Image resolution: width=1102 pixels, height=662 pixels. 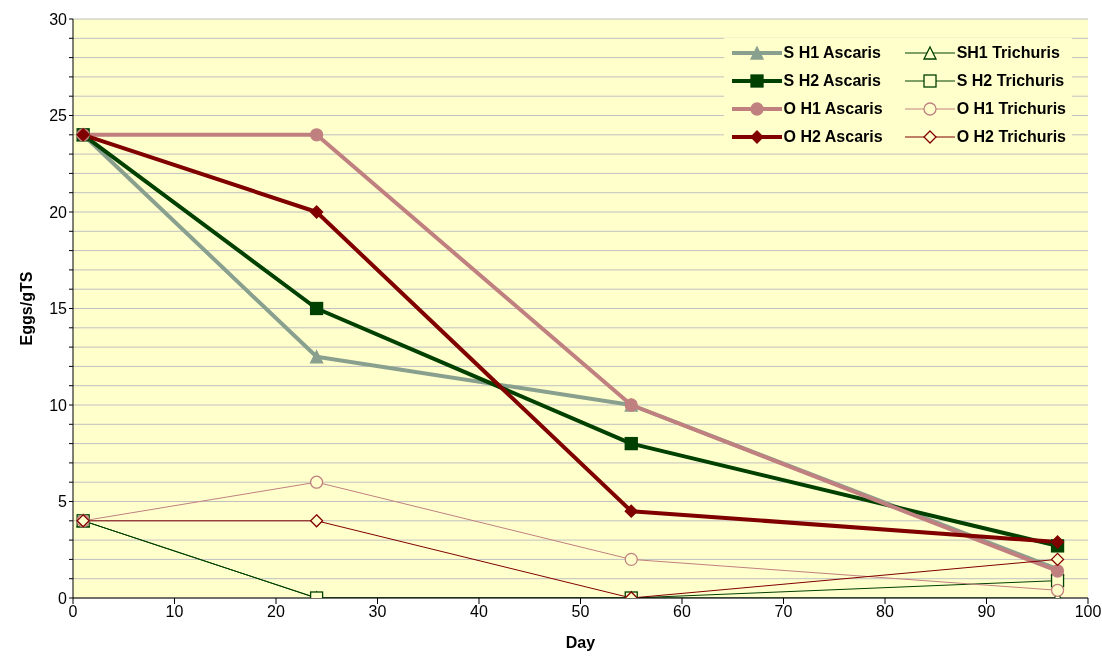 What do you see at coordinates (63, 502) in the screenshot?
I see `y-tick-label: 5` at bounding box center [63, 502].